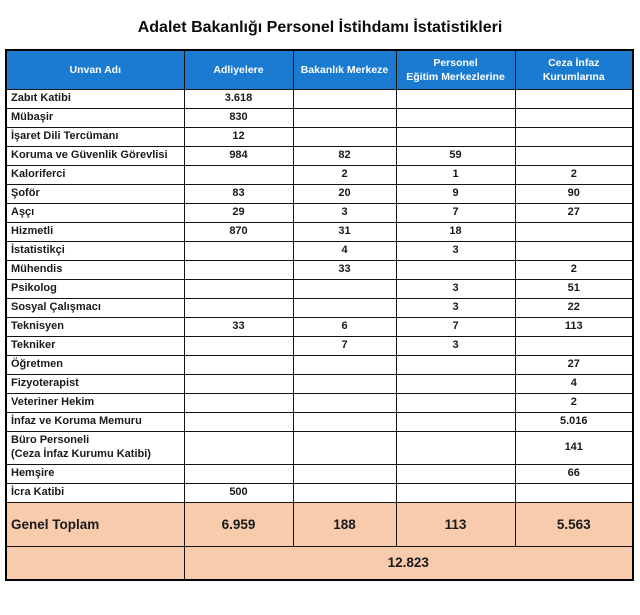  I want to click on row-label: İcra Katibi, so click(95, 492).